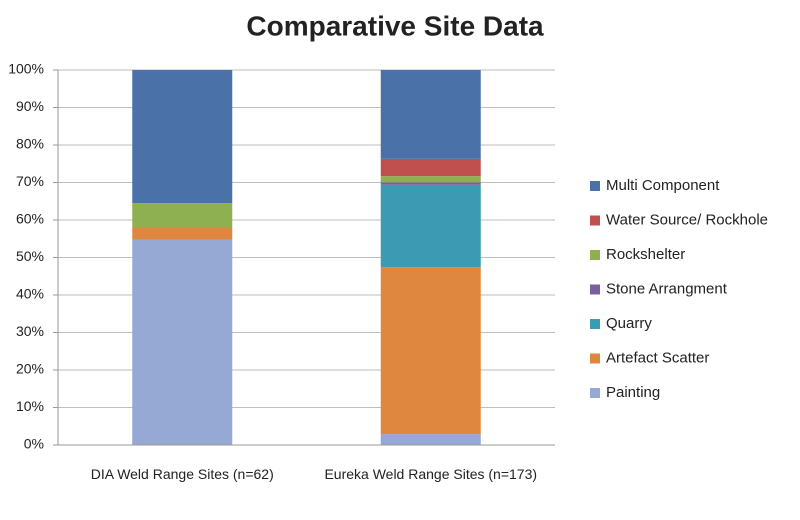  Describe the element at coordinates (30, 256) in the screenshot. I see `y-tick-label: 50%` at that location.